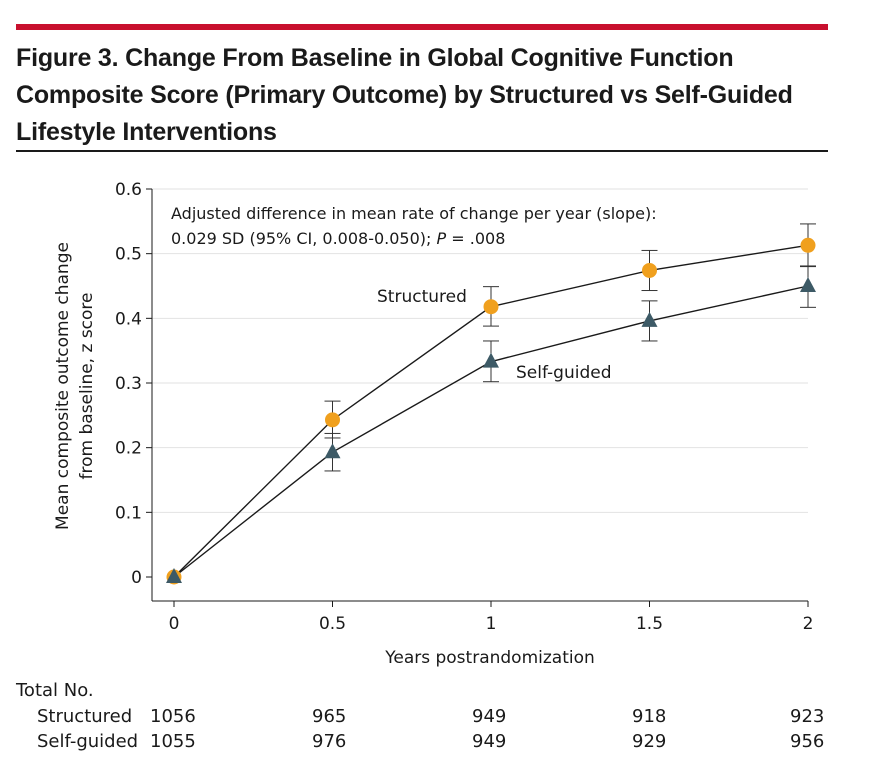  Describe the element at coordinates (649, 741) in the screenshot. I see `table-cell: 929` at that location.